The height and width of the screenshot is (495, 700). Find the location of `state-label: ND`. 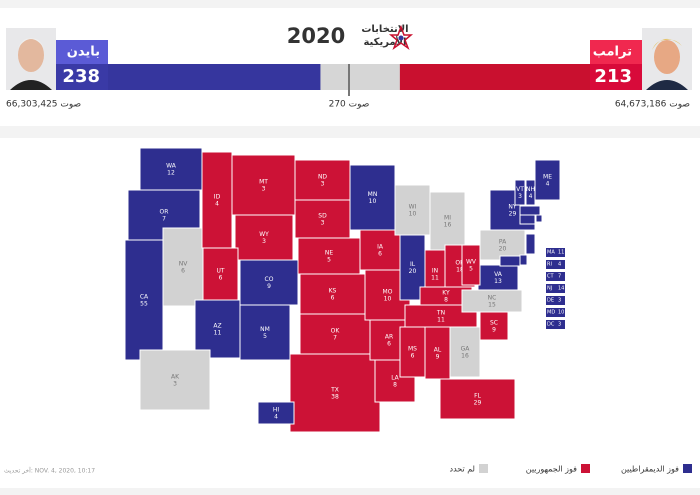

state-label: ND is located at coordinates (322, 177).